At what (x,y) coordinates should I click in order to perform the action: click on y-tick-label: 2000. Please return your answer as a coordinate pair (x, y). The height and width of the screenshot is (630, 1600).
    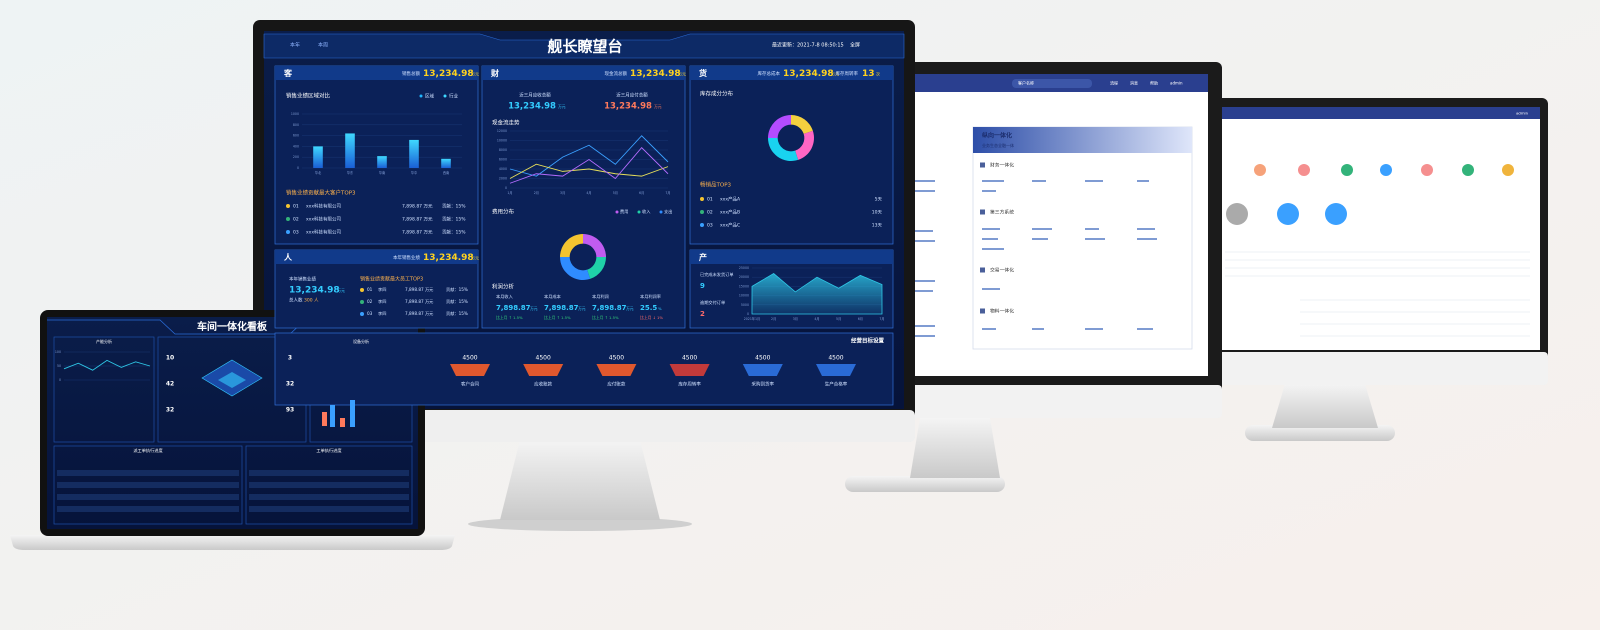
    Looking at the image, I should click on (503, 179).